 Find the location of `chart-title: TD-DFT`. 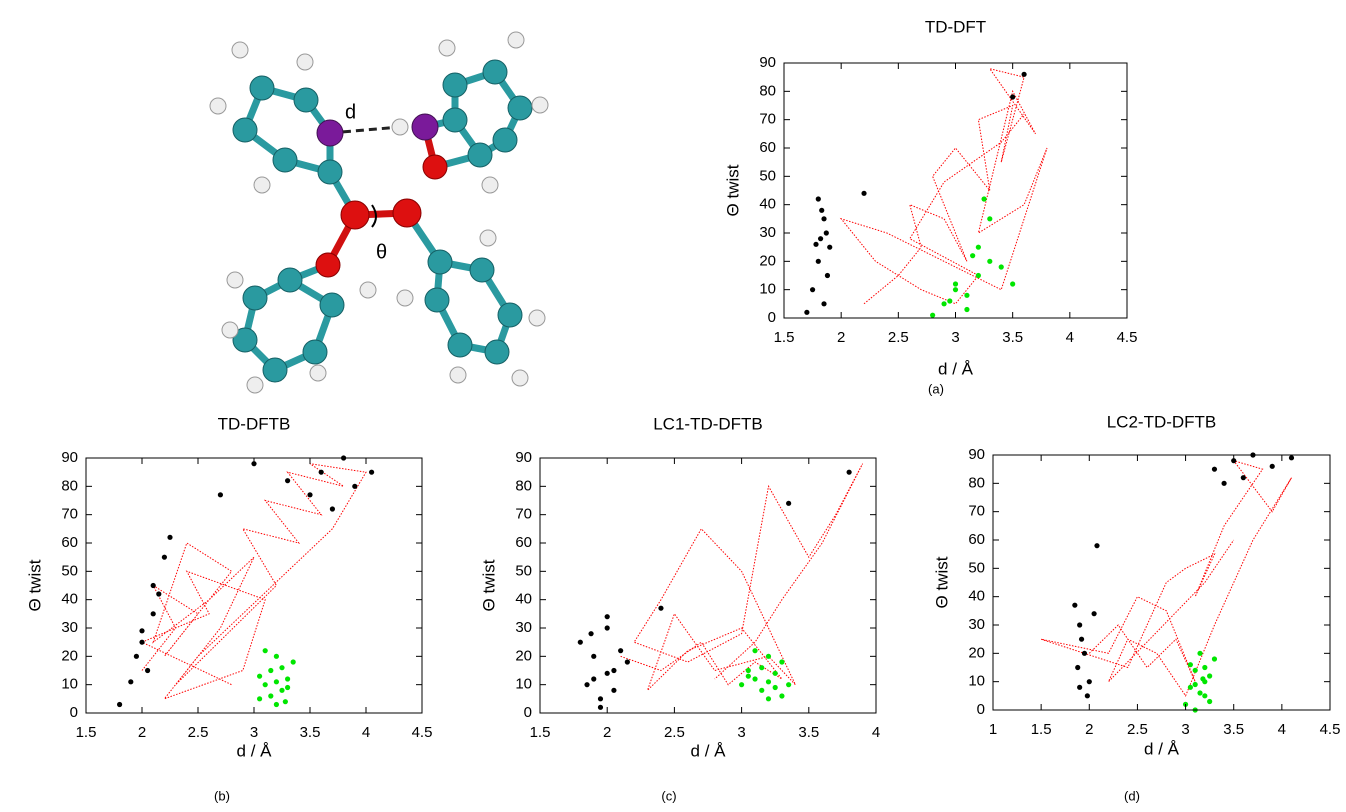

chart-title: TD-DFT is located at coordinates (955, 26).